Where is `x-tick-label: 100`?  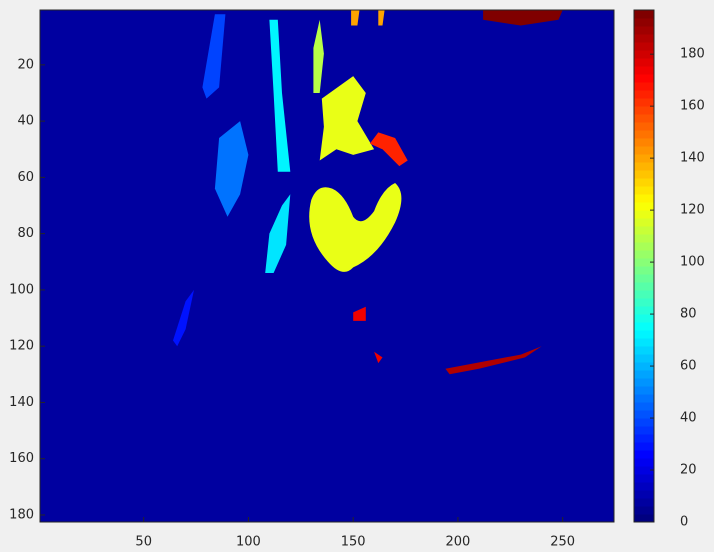
x-tick-label: 100 is located at coordinates (248, 542).